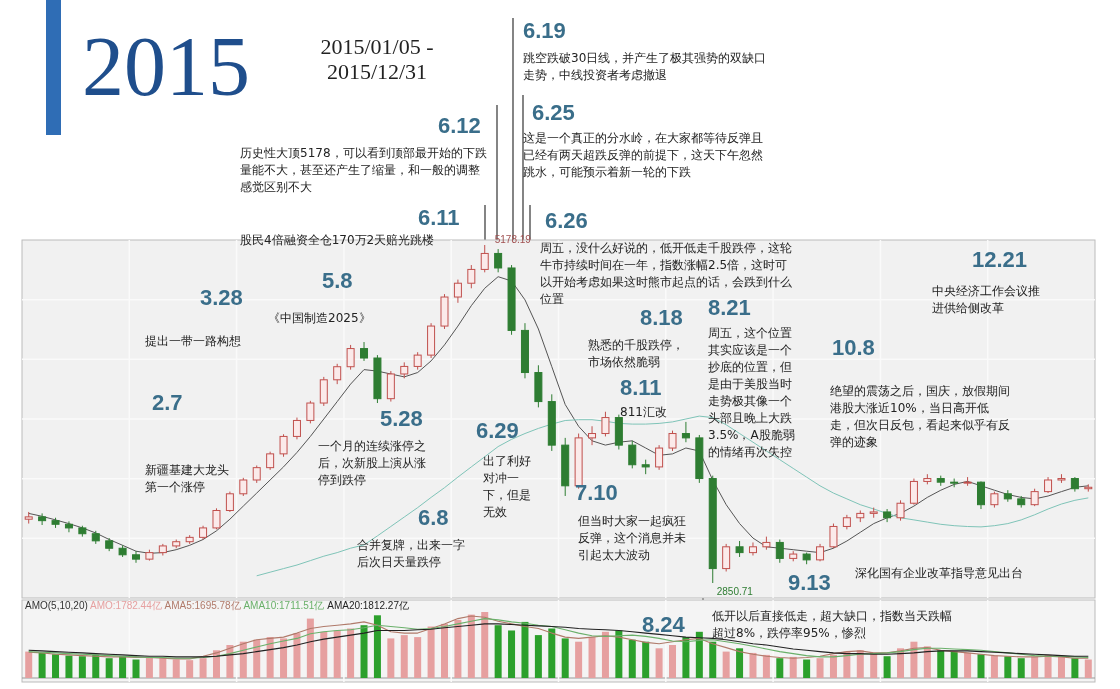 The image size is (1120, 689). I want to click on annotation: 周五，这个位置其实应该是一个抄底的位置，但是由于美股当时走势极其像一个头部且晚上大跌3.5%，A股脆弱的情绪再次失控, so click(752, 393).